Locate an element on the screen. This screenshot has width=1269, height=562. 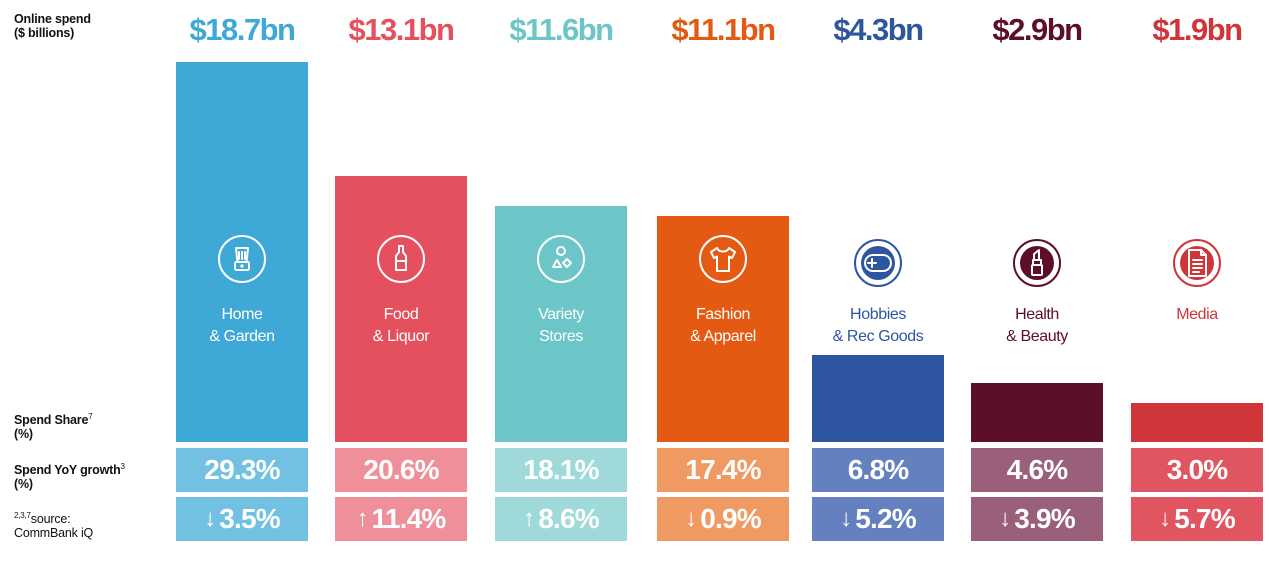
source-footnote-refs: 2,3,7 is located at coordinates (22, 515).